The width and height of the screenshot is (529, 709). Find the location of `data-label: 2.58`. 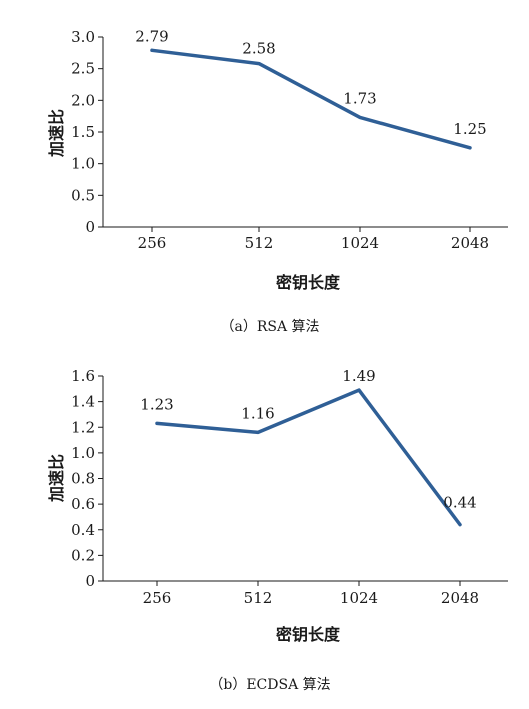

data-label: 2.58 is located at coordinates (258, 49).